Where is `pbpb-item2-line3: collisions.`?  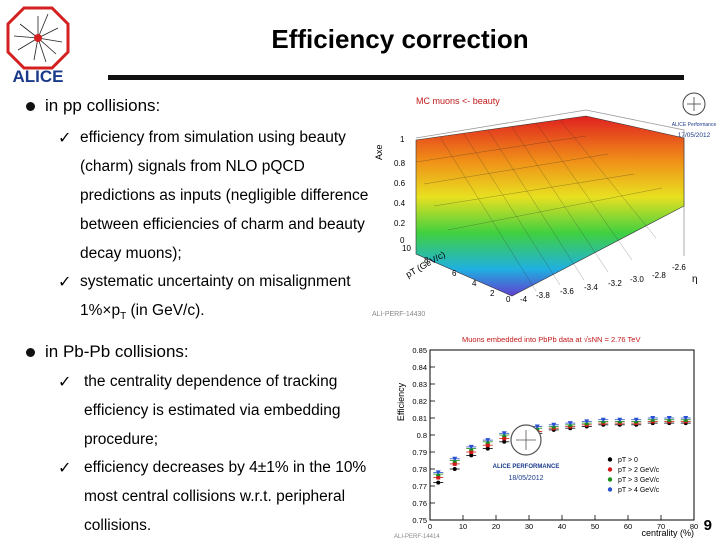 pbpb-item2-line3: collisions. is located at coordinates (118, 525).